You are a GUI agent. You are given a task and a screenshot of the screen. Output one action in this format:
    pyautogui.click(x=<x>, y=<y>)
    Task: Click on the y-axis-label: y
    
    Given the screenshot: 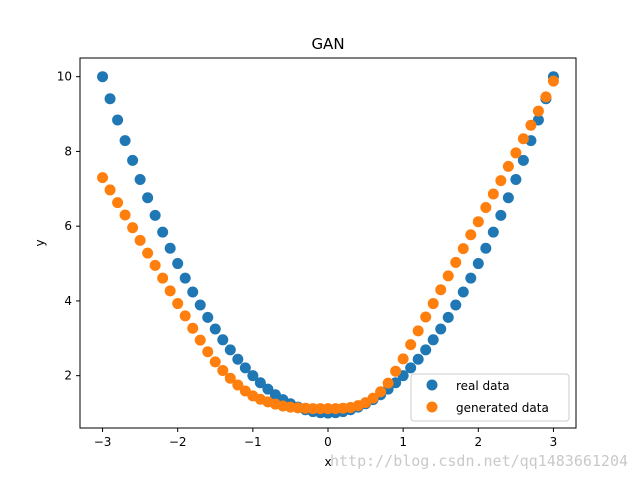 What is the action you would take?
    pyautogui.click(x=40, y=242)
    